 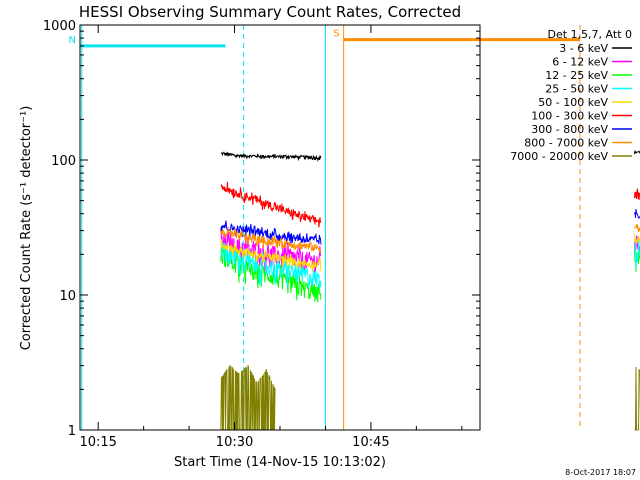 What do you see at coordinates (590, 34) in the screenshot?
I see `legend-title: Det 1,5,7, Att 0` at bounding box center [590, 34].